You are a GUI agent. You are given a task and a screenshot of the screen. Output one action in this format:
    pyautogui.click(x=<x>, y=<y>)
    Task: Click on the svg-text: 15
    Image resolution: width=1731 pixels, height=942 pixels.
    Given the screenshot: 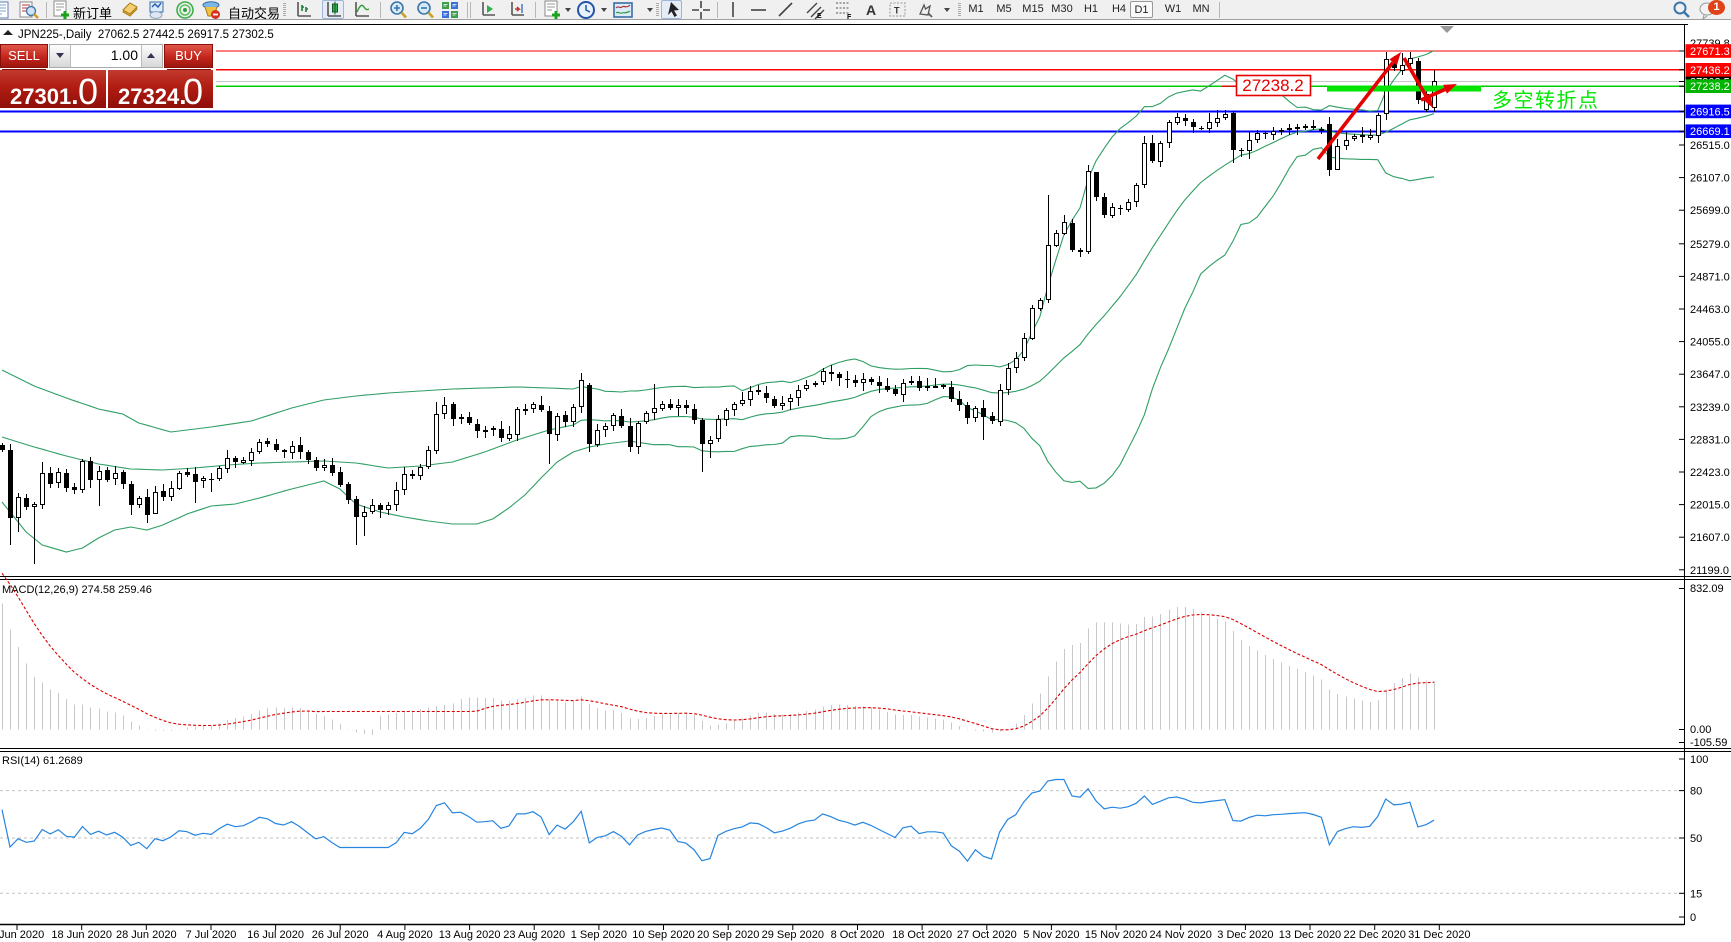 What is the action you would take?
    pyautogui.click(x=1696, y=894)
    